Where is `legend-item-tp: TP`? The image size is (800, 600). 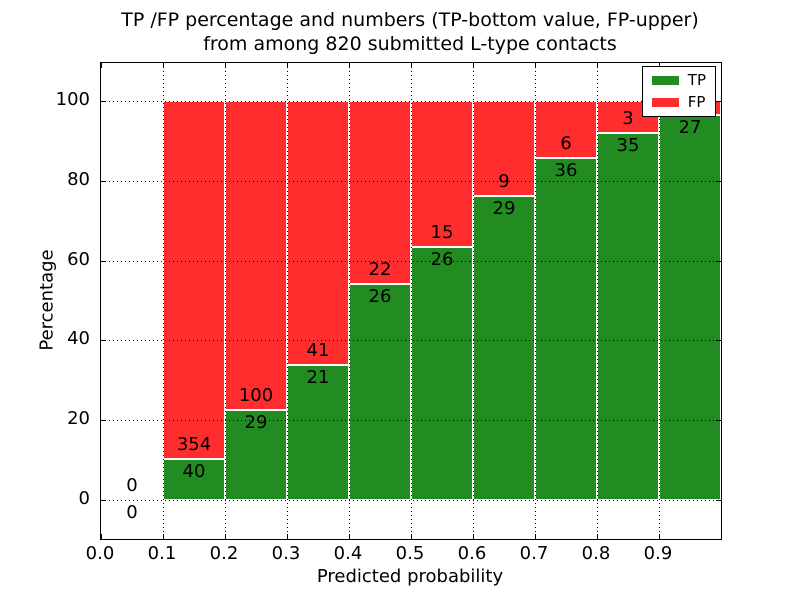
legend-item-tp: TP is located at coordinates (678, 80).